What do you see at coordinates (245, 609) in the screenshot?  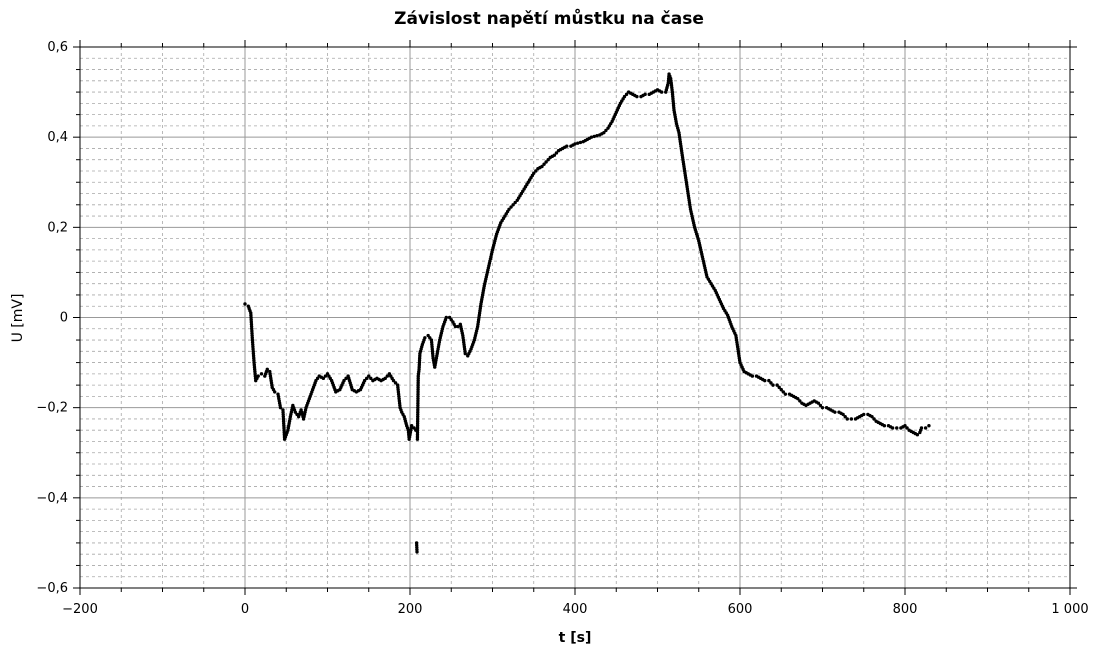 I see `x-tick-label: 0` at bounding box center [245, 609].